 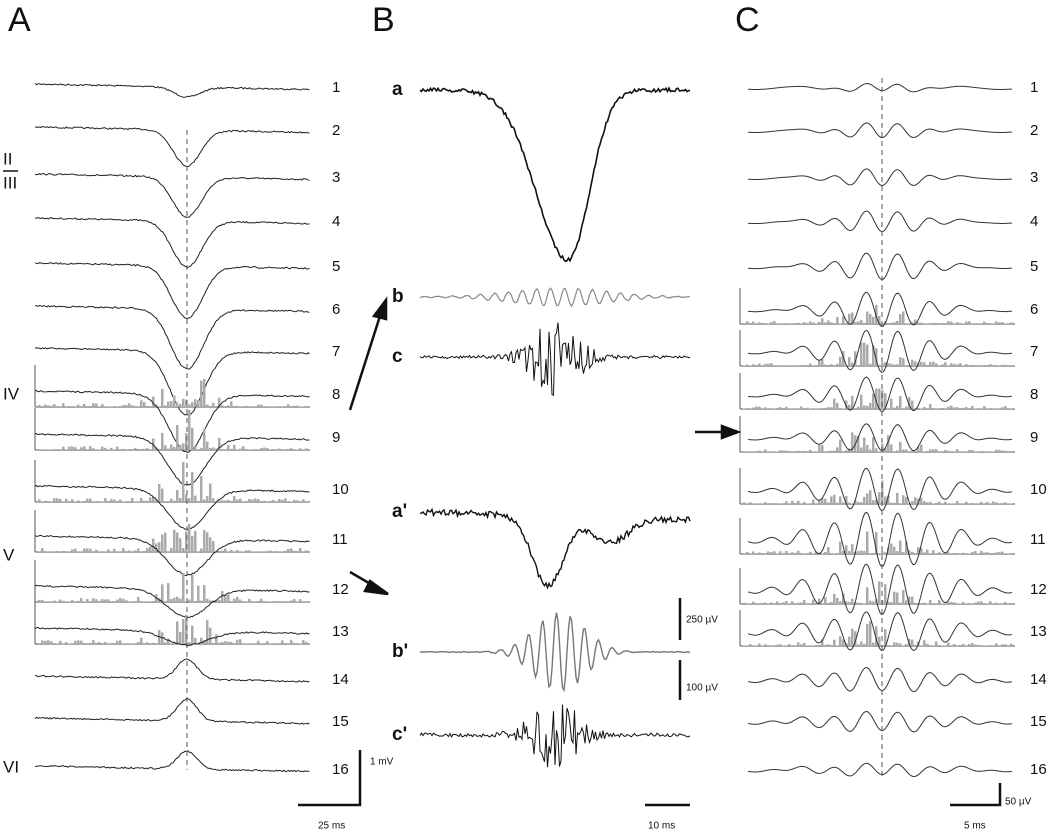 I want to click on panel-label: B, so click(x=383, y=20).